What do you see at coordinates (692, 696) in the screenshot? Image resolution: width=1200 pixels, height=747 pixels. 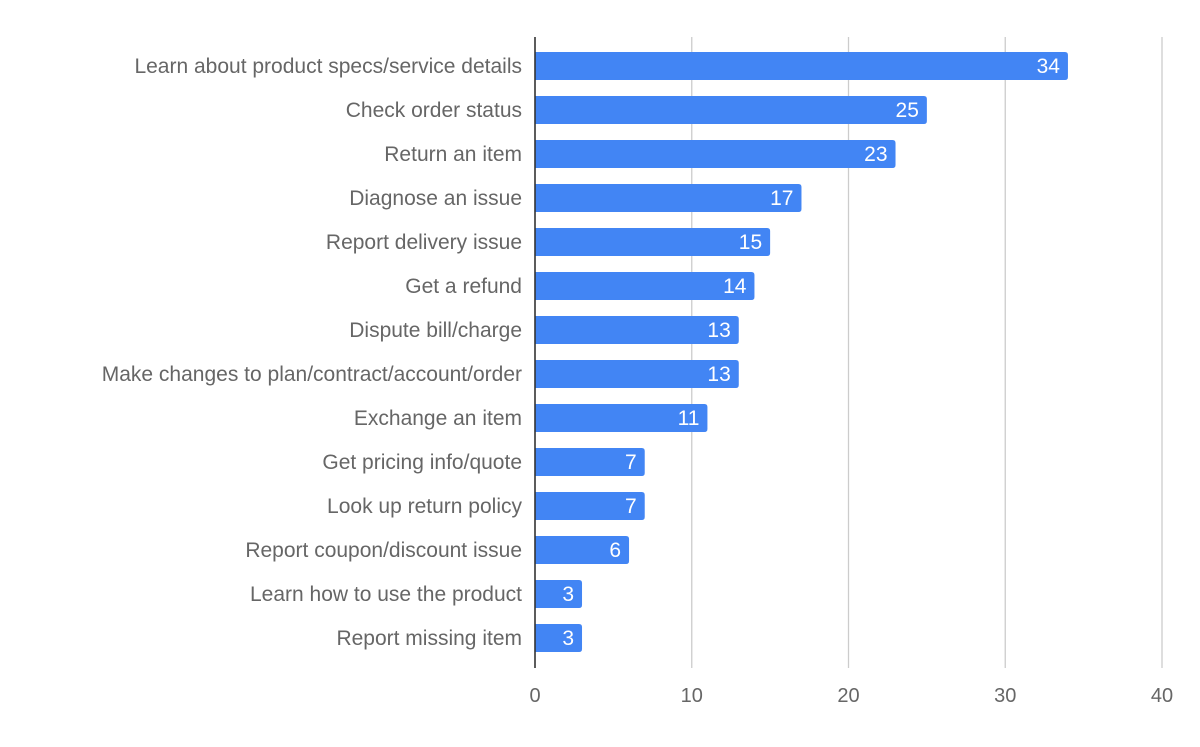 I see `x-tick-label: 10` at bounding box center [692, 696].